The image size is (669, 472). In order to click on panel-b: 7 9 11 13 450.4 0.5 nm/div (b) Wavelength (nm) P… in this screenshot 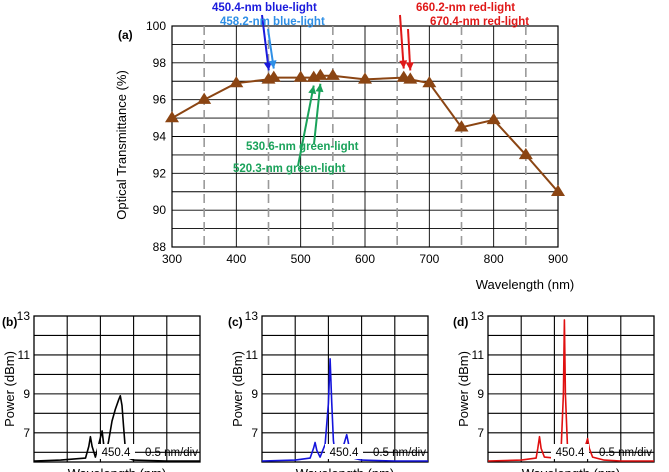, I will do `click(101, 390)`.